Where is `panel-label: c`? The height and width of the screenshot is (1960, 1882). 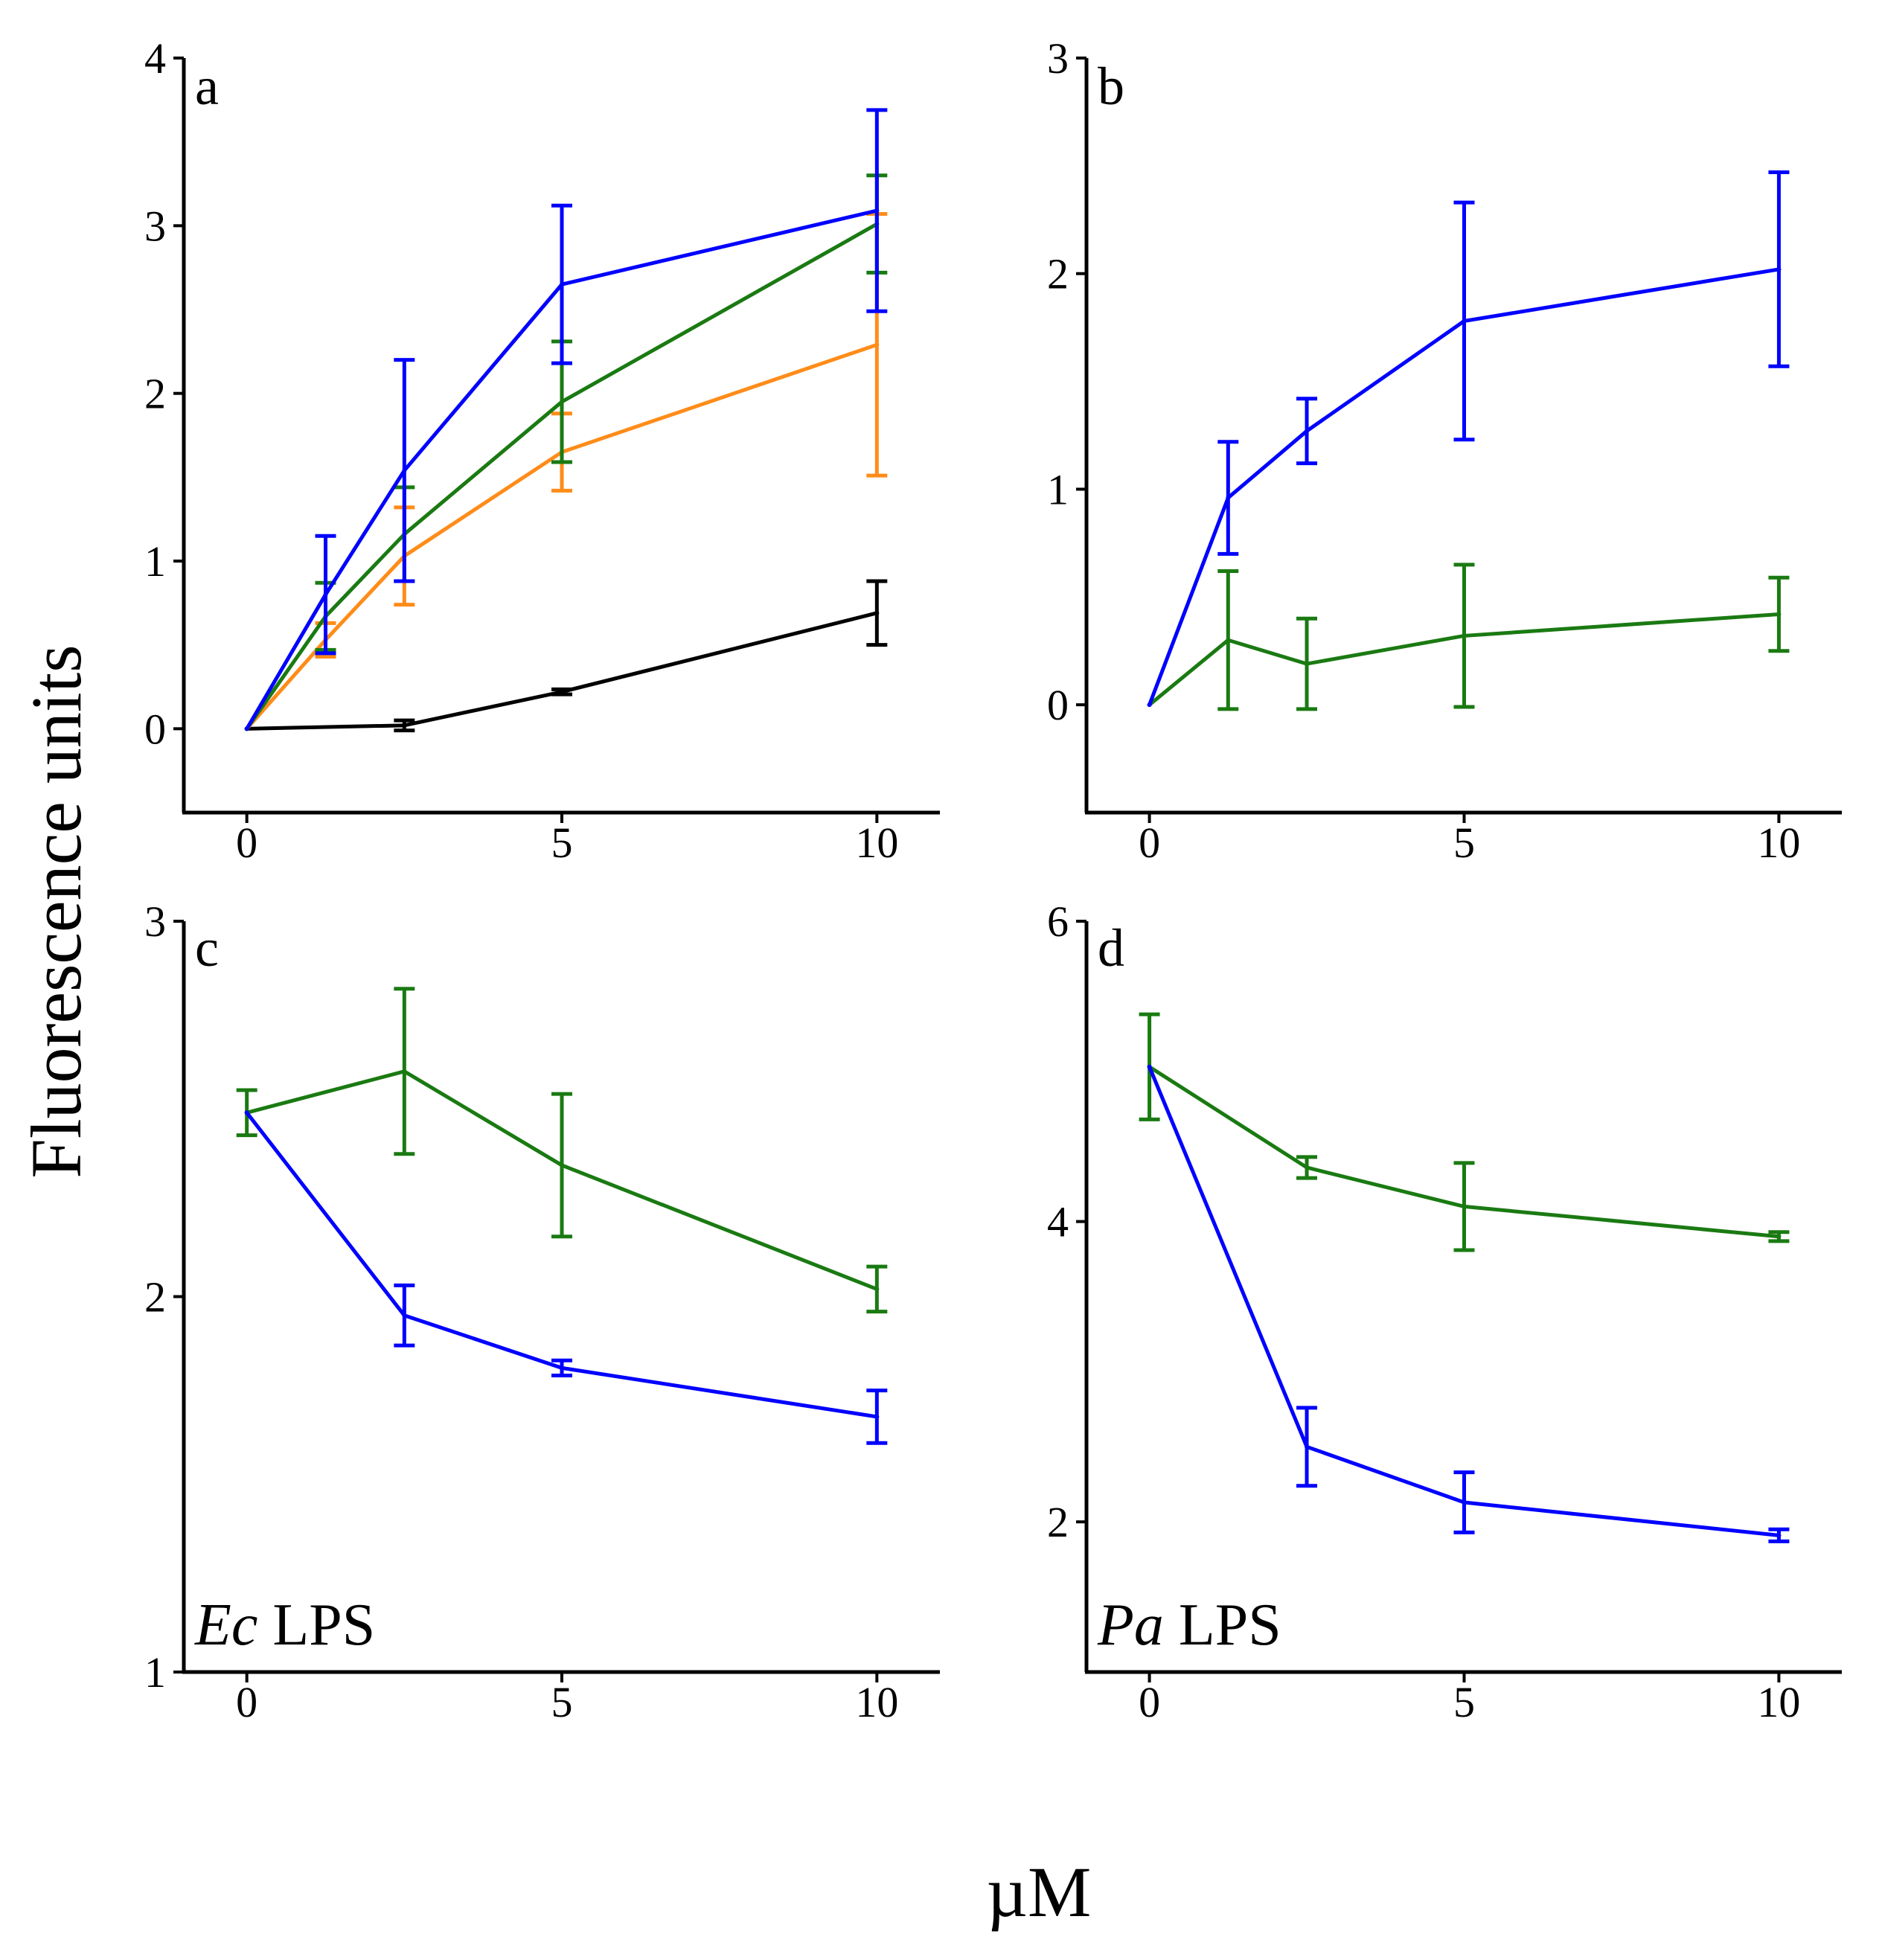
panel-label: c is located at coordinates (207, 948).